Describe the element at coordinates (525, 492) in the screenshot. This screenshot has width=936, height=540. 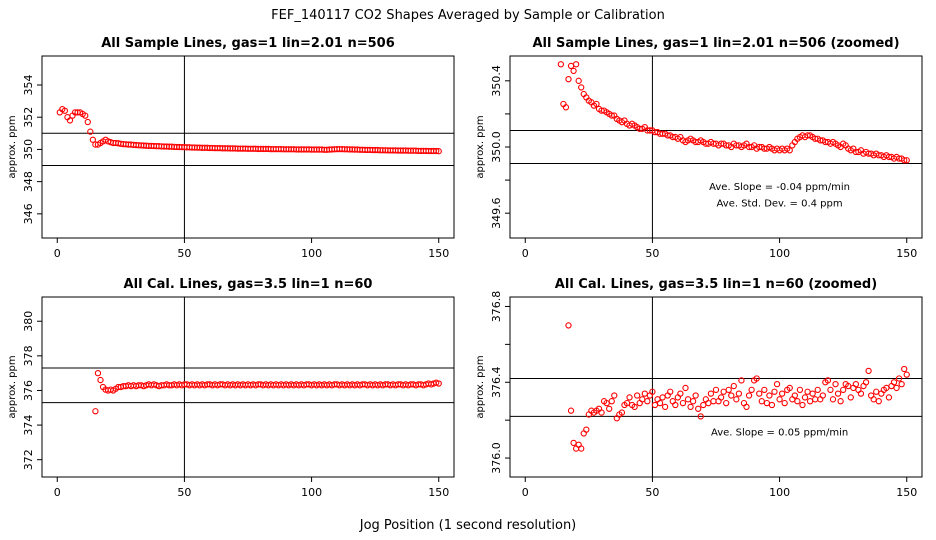
I see `chart-4-x-tick-label: 0` at that location.